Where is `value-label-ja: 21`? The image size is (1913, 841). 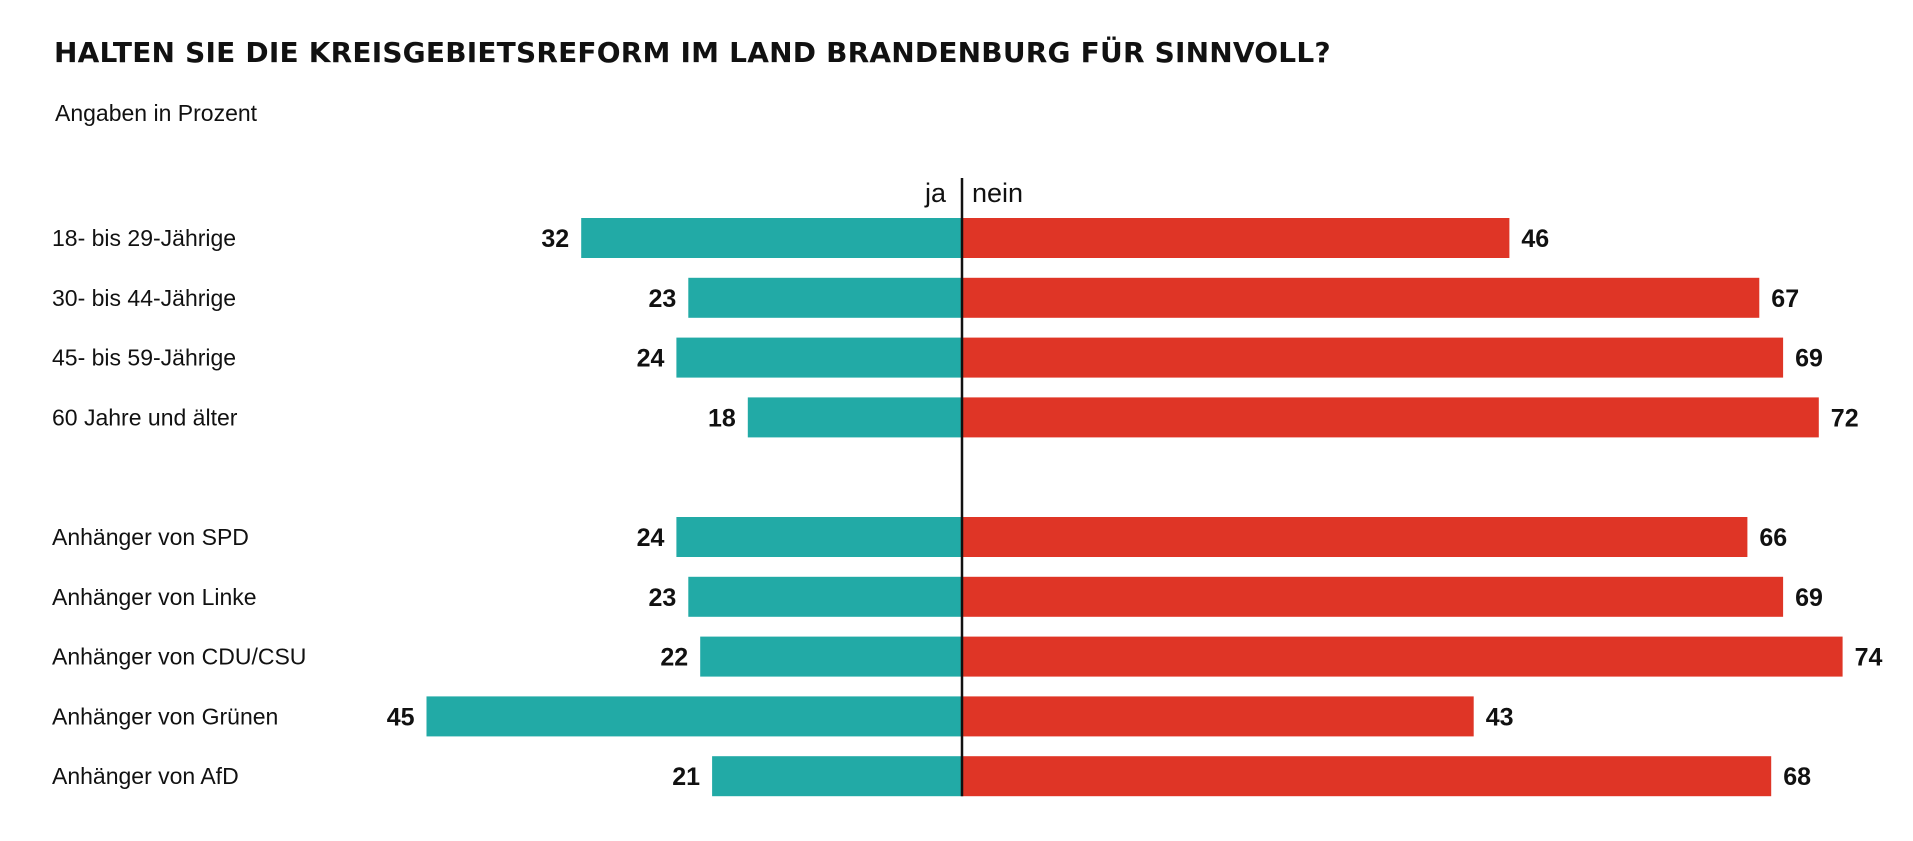 value-label-ja: 21 is located at coordinates (686, 777).